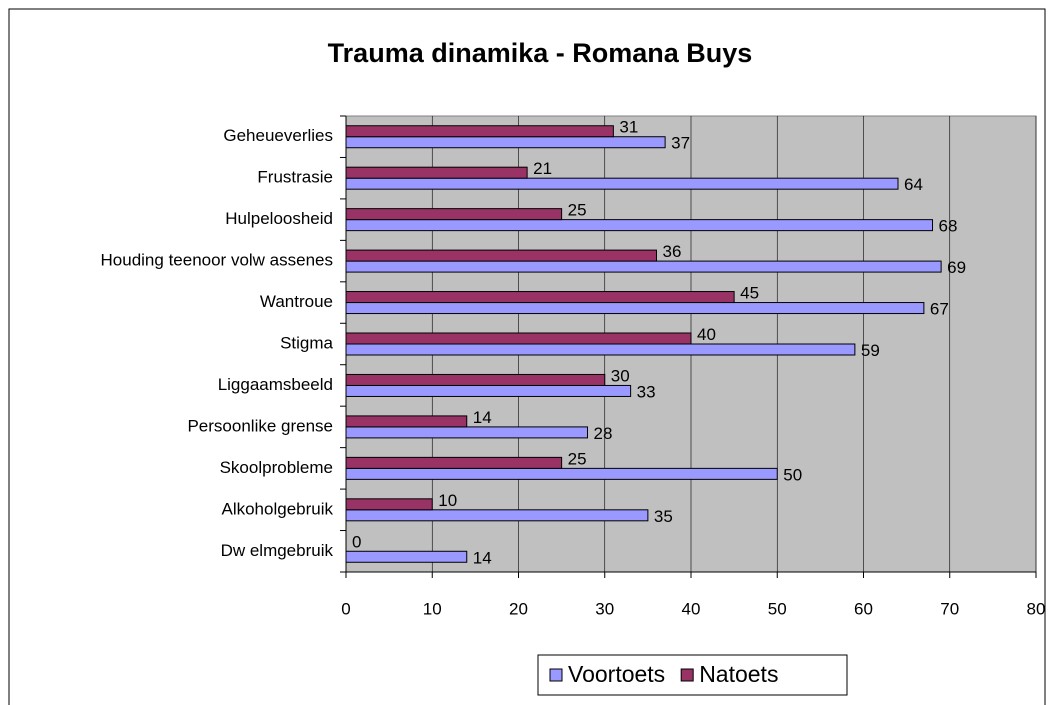 This screenshot has width=1053, height=705. What do you see at coordinates (939, 309) in the screenshot?
I see `value-label: 67` at bounding box center [939, 309].